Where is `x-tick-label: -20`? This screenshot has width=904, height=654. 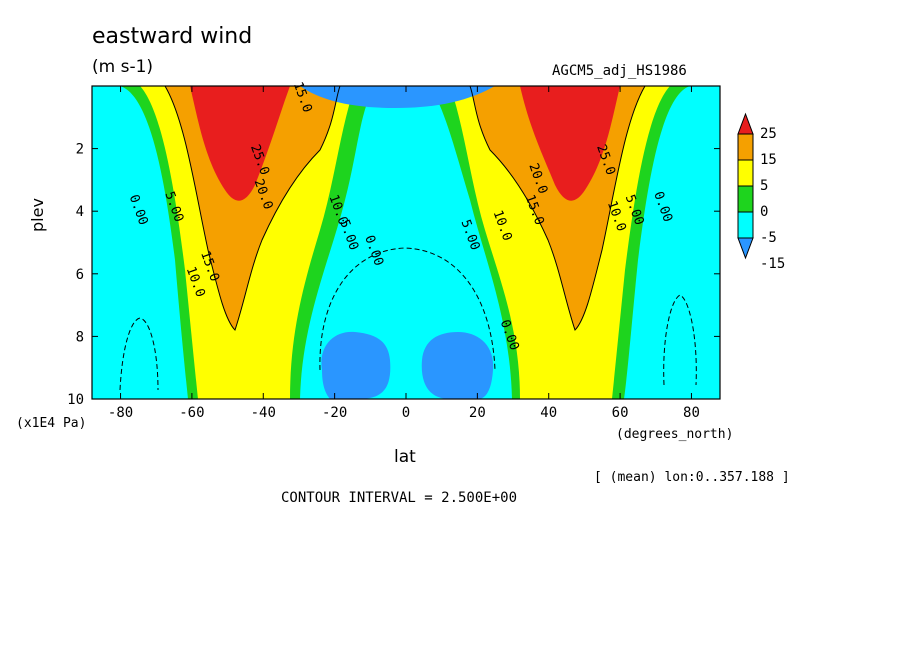
x-tick-label: -20 is located at coordinates (334, 413).